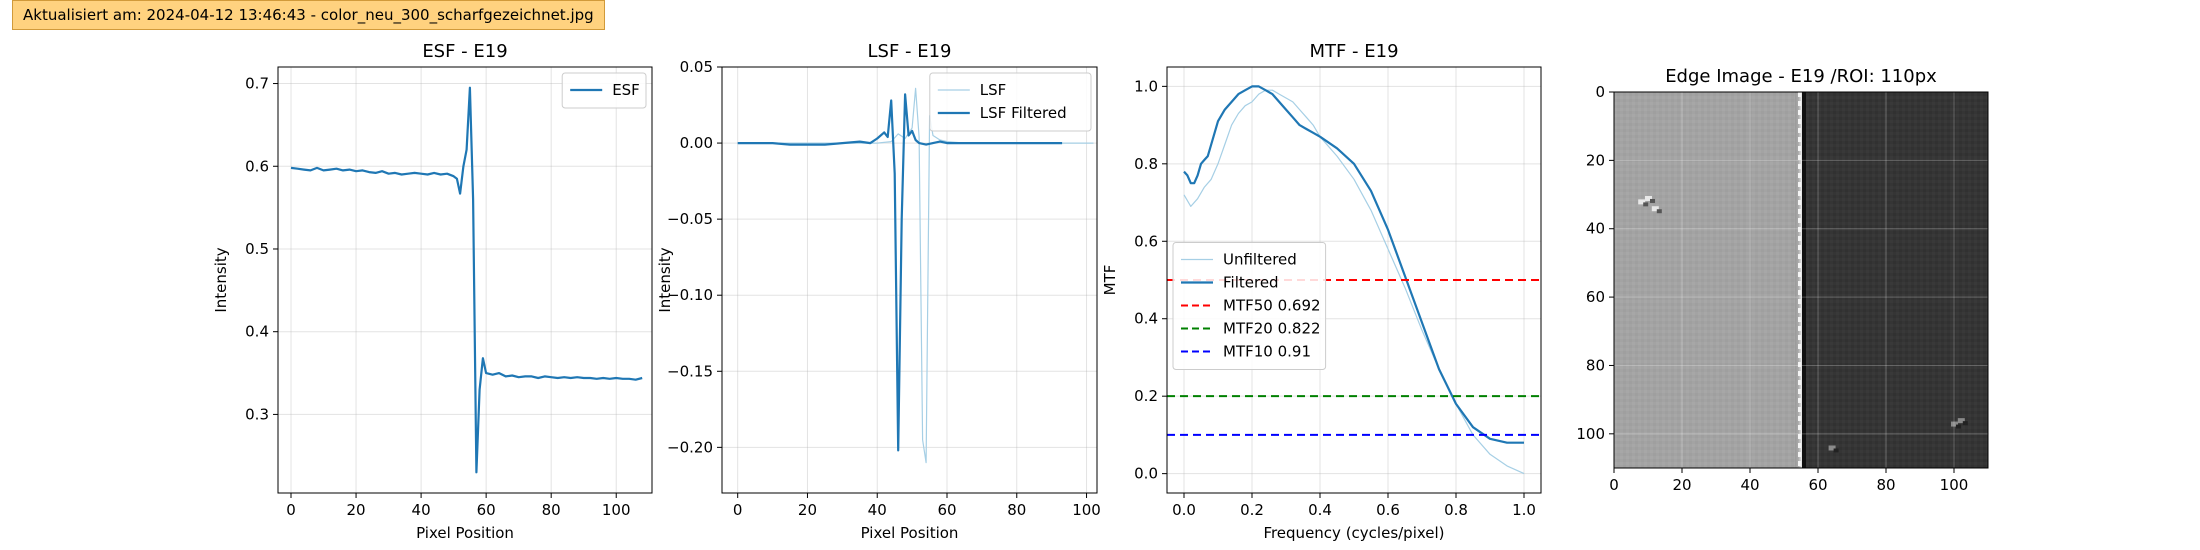  What do you see at coordinates (257, 166) in the screenshot?
I see `y-tick-label: 0.6` at bounding box center [257, 166].